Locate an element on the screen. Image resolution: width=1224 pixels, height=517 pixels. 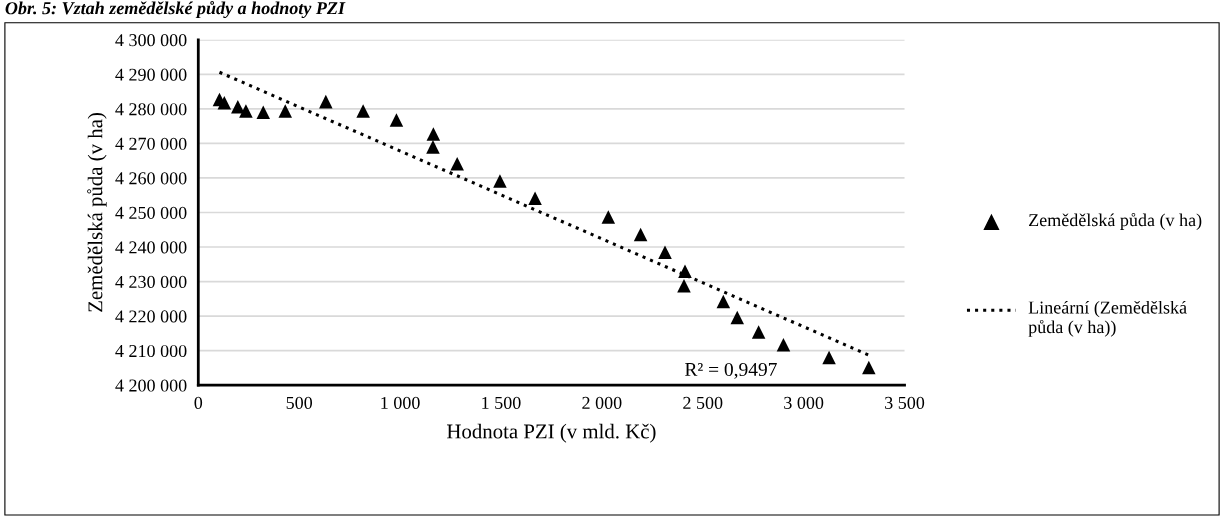
x-tick-label: 2 000 is located at coordinates (602, 402).